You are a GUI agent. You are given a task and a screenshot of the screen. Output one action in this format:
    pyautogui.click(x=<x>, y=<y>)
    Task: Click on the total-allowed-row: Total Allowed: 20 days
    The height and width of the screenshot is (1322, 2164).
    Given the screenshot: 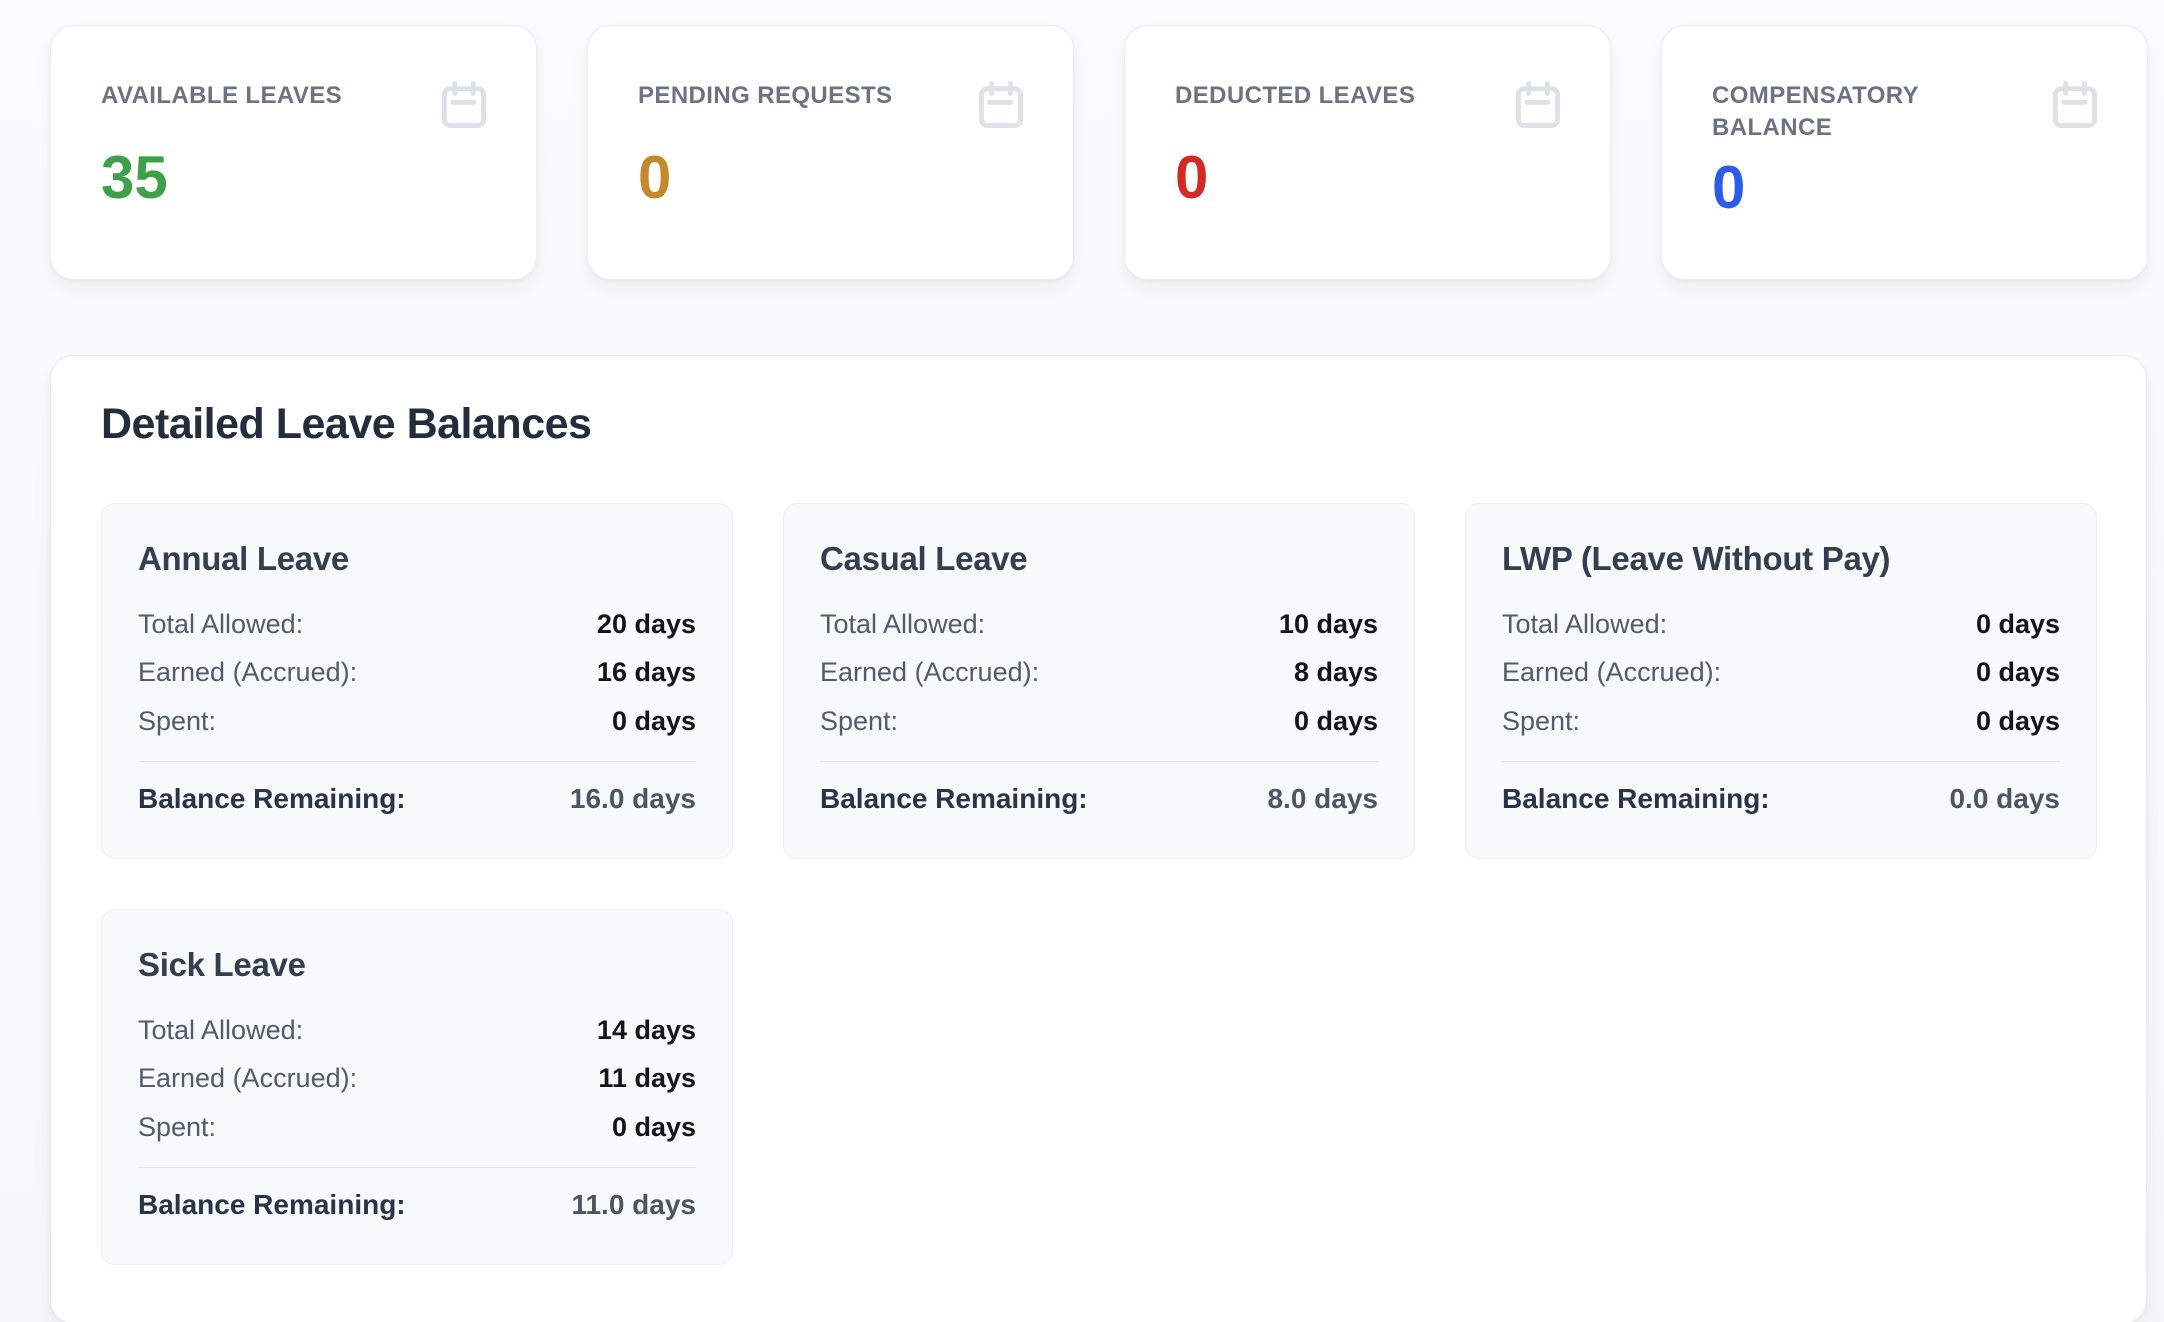 What is the action you would take?
    pyautogui.click(x=417, y=624)
    